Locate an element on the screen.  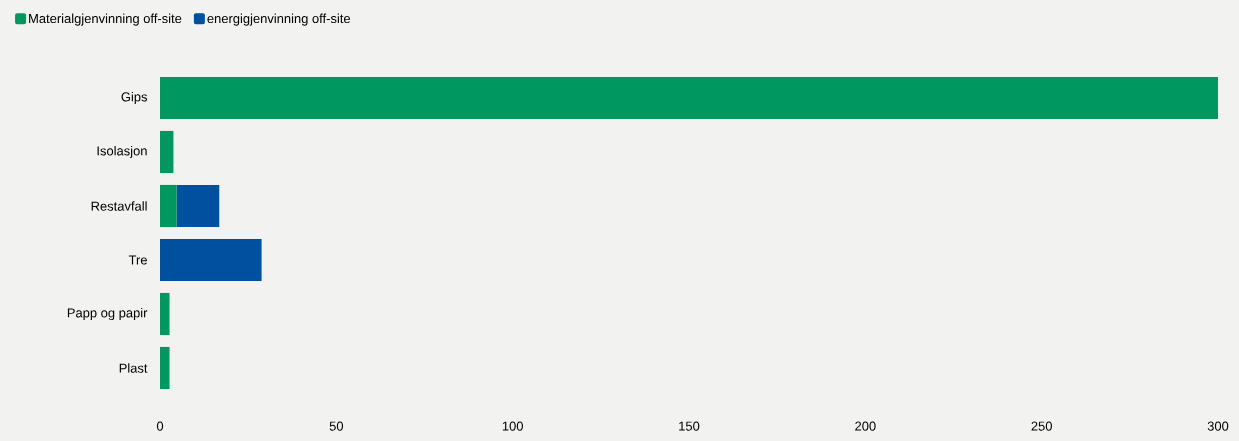
y-tick-label: Plast is located at coordinates (133, 368).